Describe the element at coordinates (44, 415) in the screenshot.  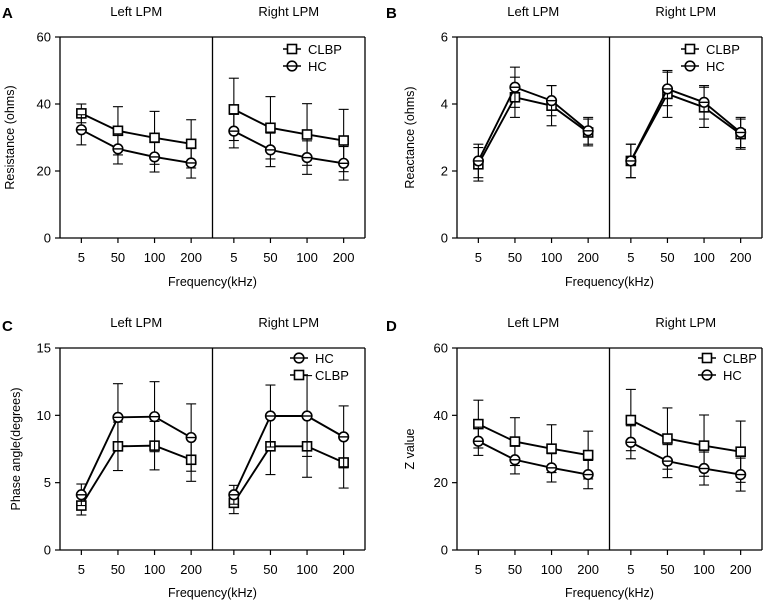
I see `y-tick-label: 10` at that location.